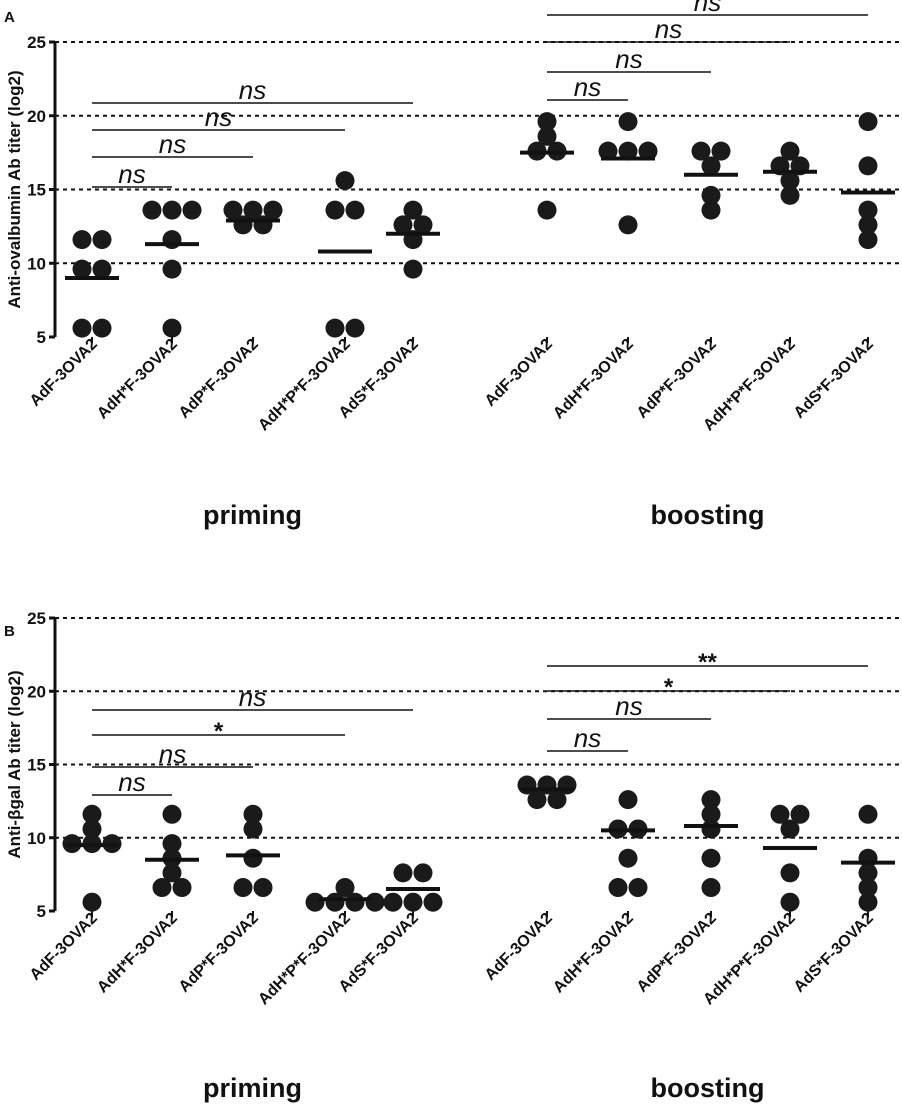 Image resolution: width=902 pixels, height=1106 pixels. What do you see at coordinates (36, 116) in the screenshot?
I see `y-tick-label: 20` at bounding box center [36, 116].